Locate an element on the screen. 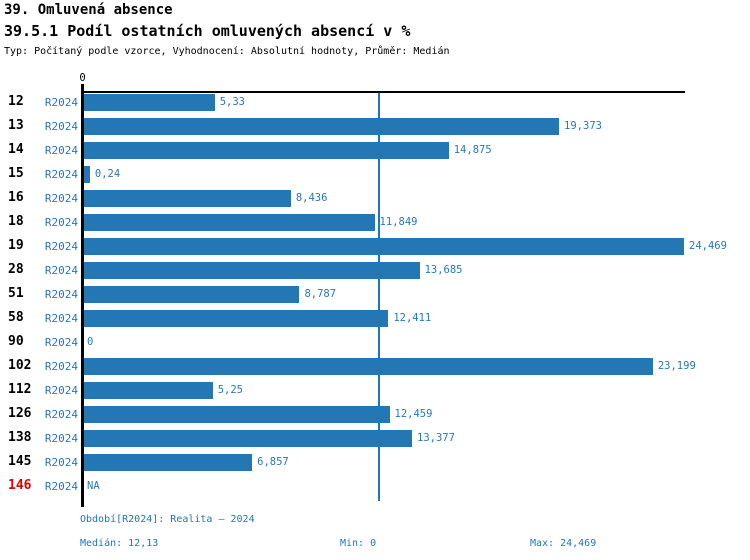 This screenshot has width=750, height=560. row-category-label: 15 is located at coordinates (16, 173).